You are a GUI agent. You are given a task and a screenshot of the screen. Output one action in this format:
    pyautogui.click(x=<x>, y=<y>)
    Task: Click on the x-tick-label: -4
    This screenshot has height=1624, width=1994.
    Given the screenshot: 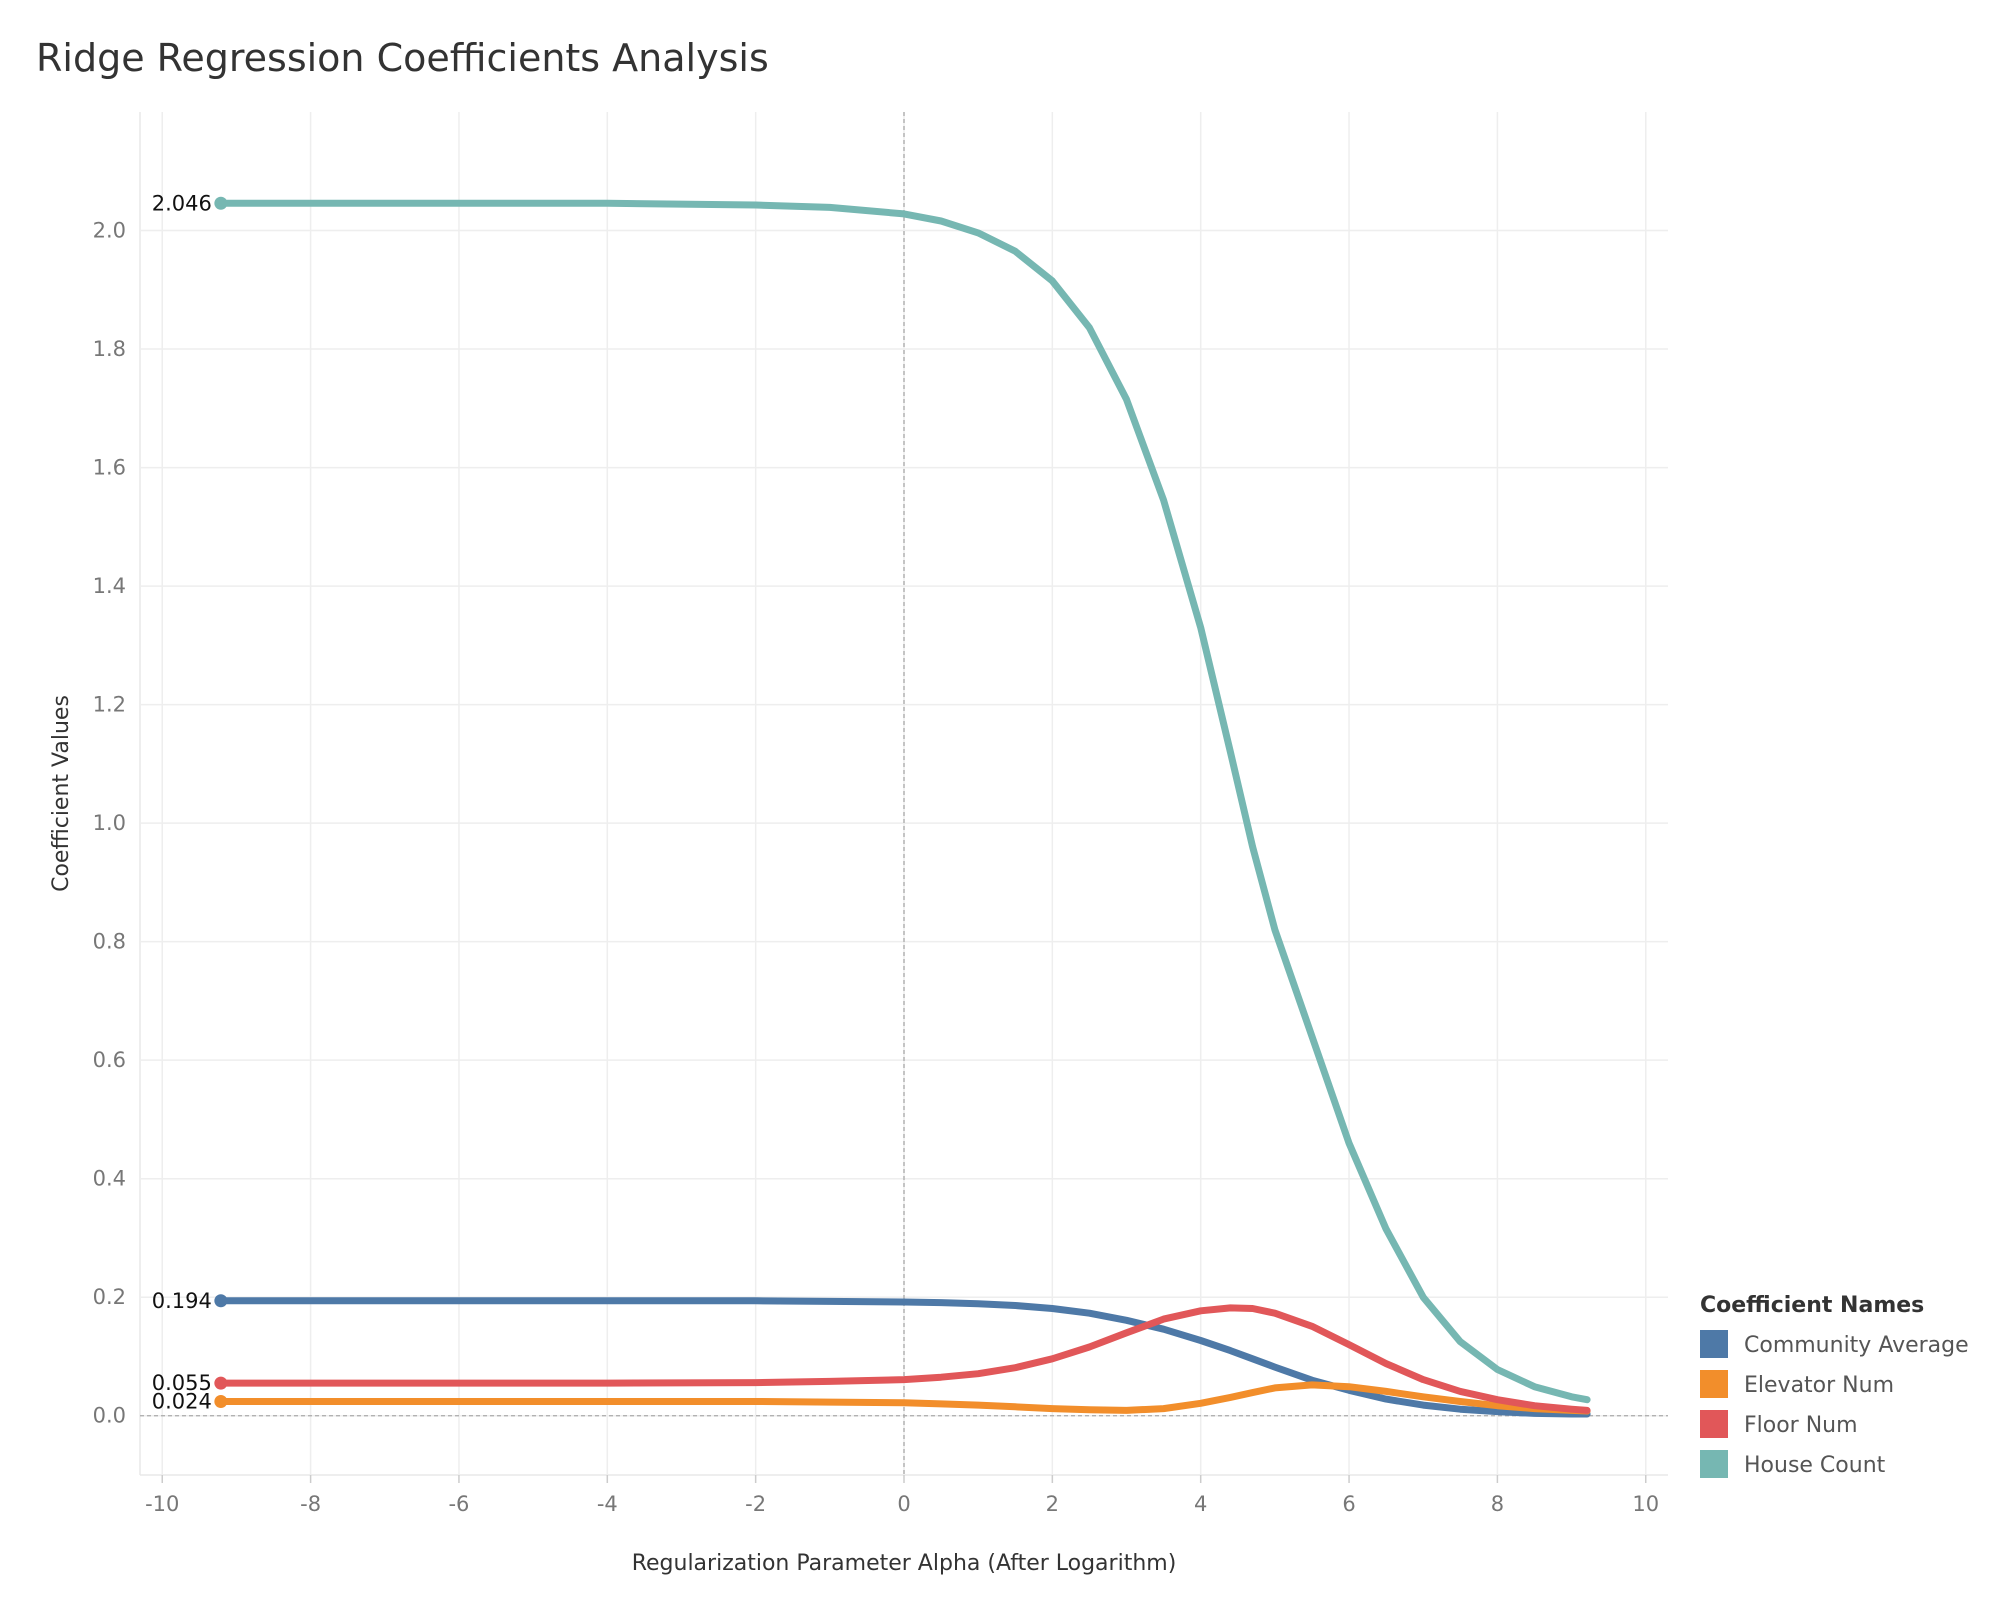 What is the action you would take?
    pyautogui.click(x=607, y=1504)
    